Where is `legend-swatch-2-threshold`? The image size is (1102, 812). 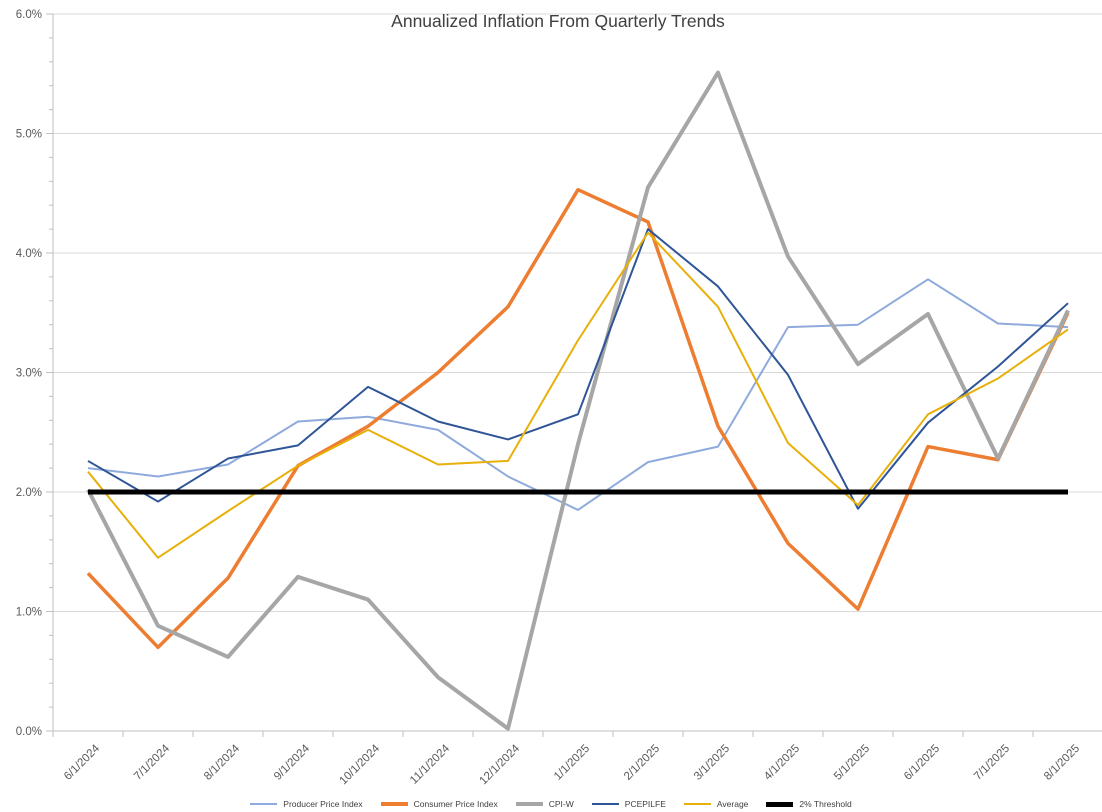
legend-swatch-2-threshold is located at coordinates (780, 804).